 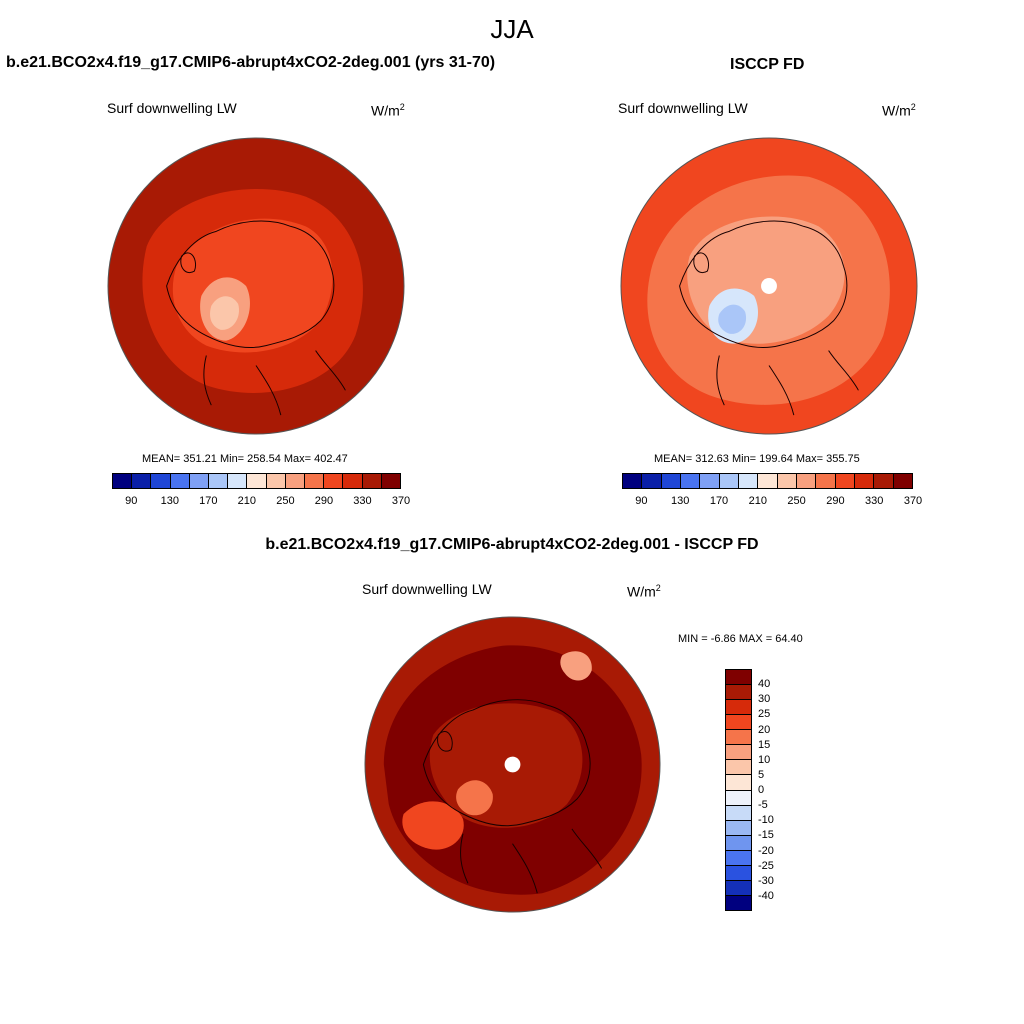 I want to click on figure-title: JJA, so click(x=512, y=29).